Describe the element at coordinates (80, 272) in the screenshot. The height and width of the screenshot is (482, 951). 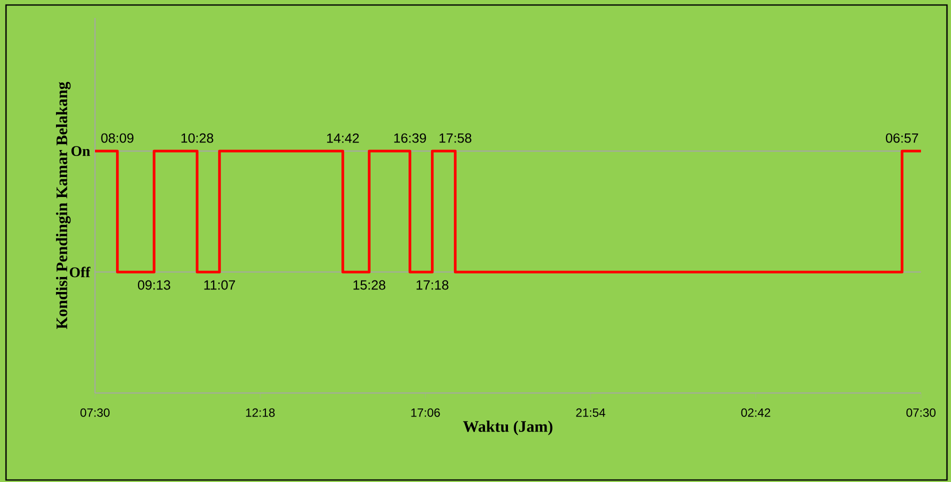
I see `category-label: Off` at that location.